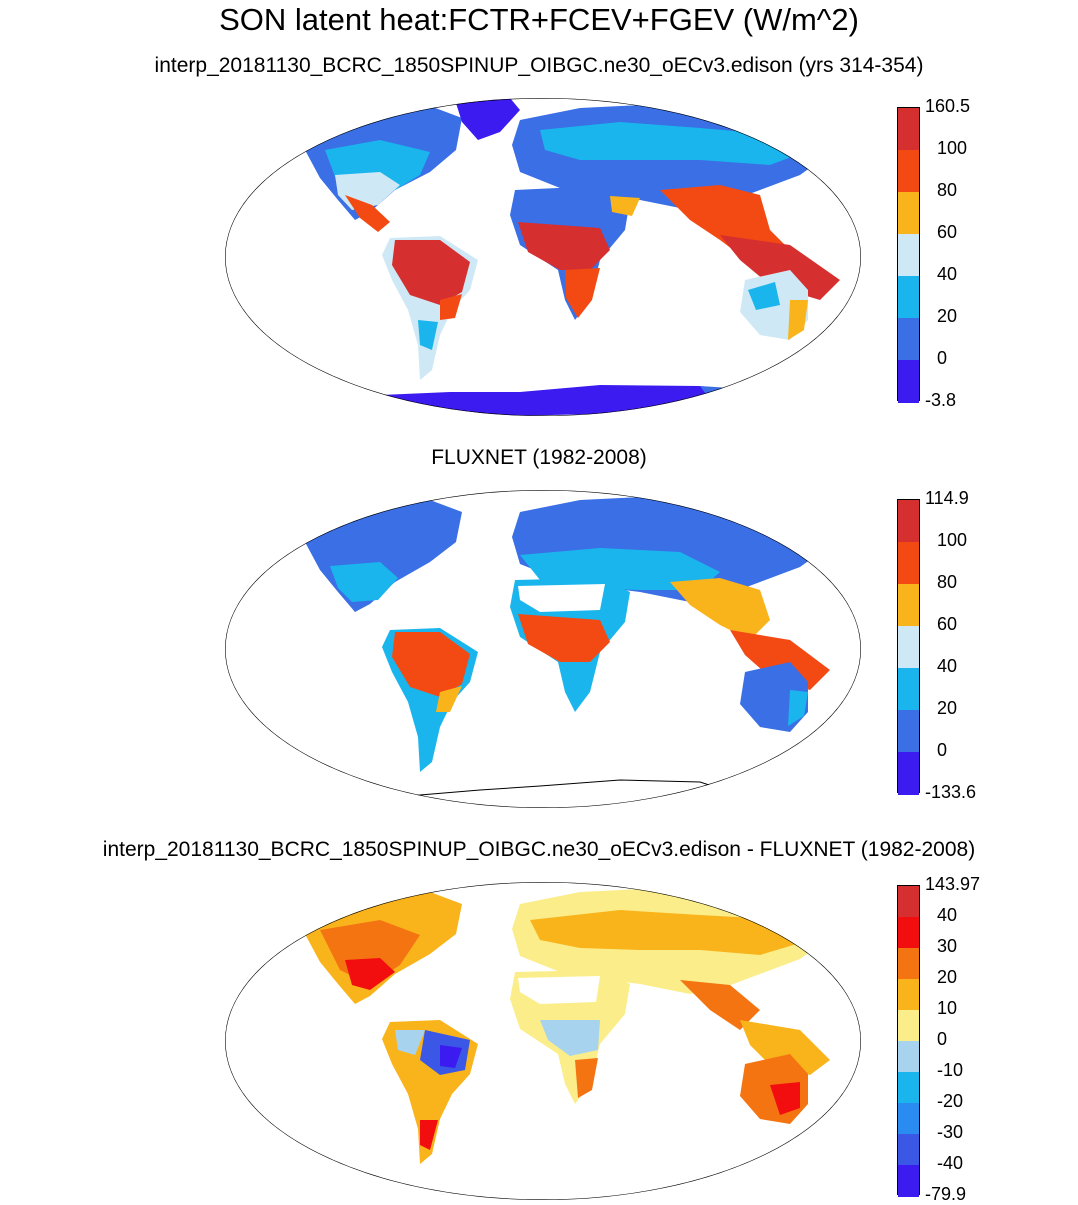  Describe the element at coordinates (950, 1101) in the screenshot. I see `colorbar-label: -20` at that location.